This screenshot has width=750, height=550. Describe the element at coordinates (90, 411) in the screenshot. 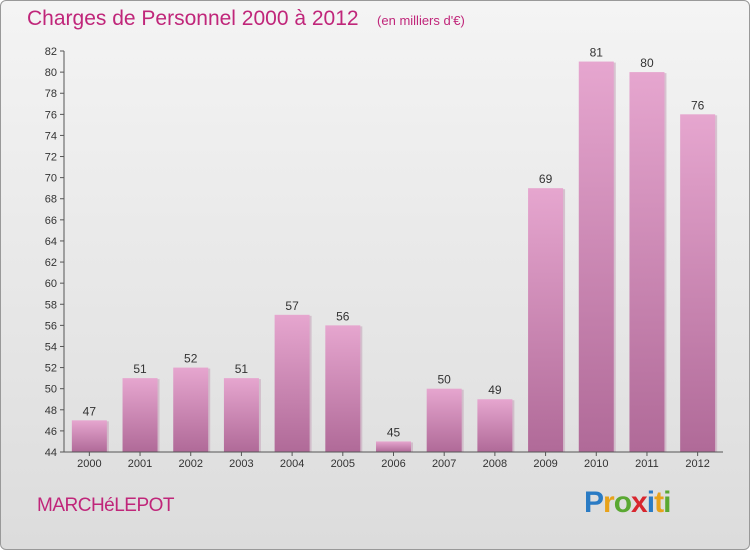

I see `bar-value-label: 47` at that location.